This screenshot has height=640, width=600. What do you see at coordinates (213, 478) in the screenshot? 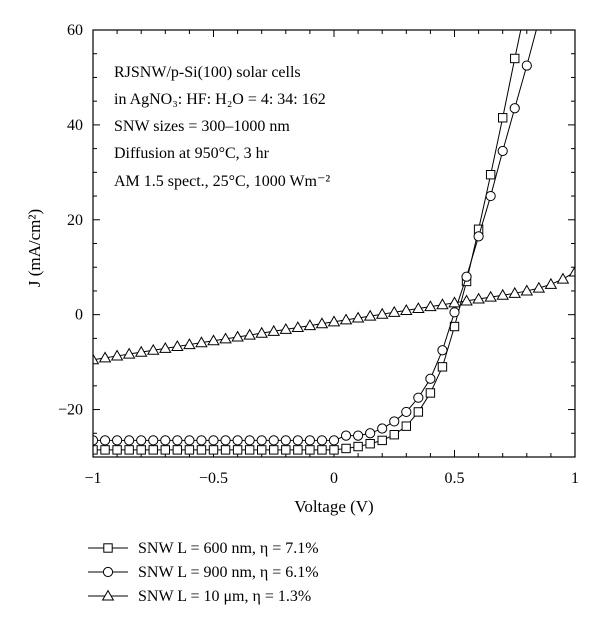
I see `x-tick-label: −0.5` at bounding box center [213, 478].